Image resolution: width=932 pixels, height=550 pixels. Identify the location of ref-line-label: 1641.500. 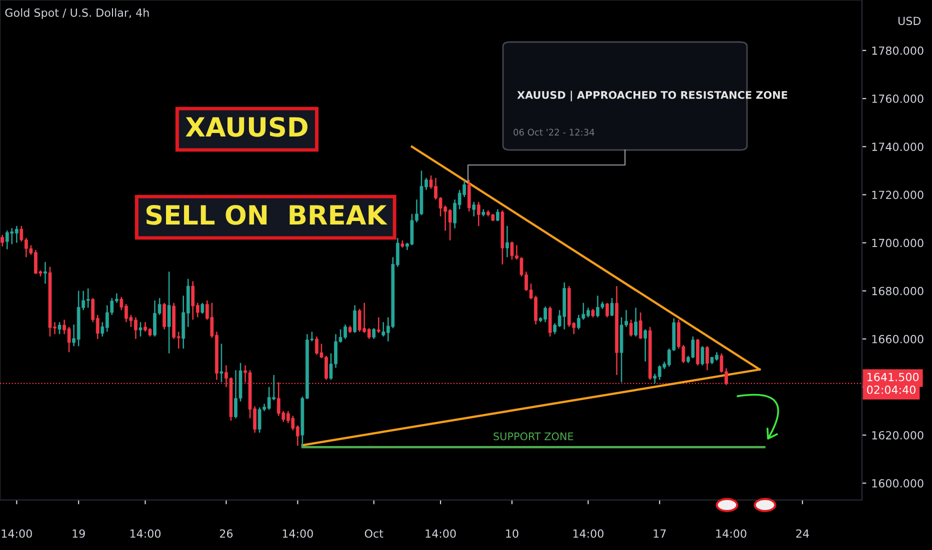
(893, 377).